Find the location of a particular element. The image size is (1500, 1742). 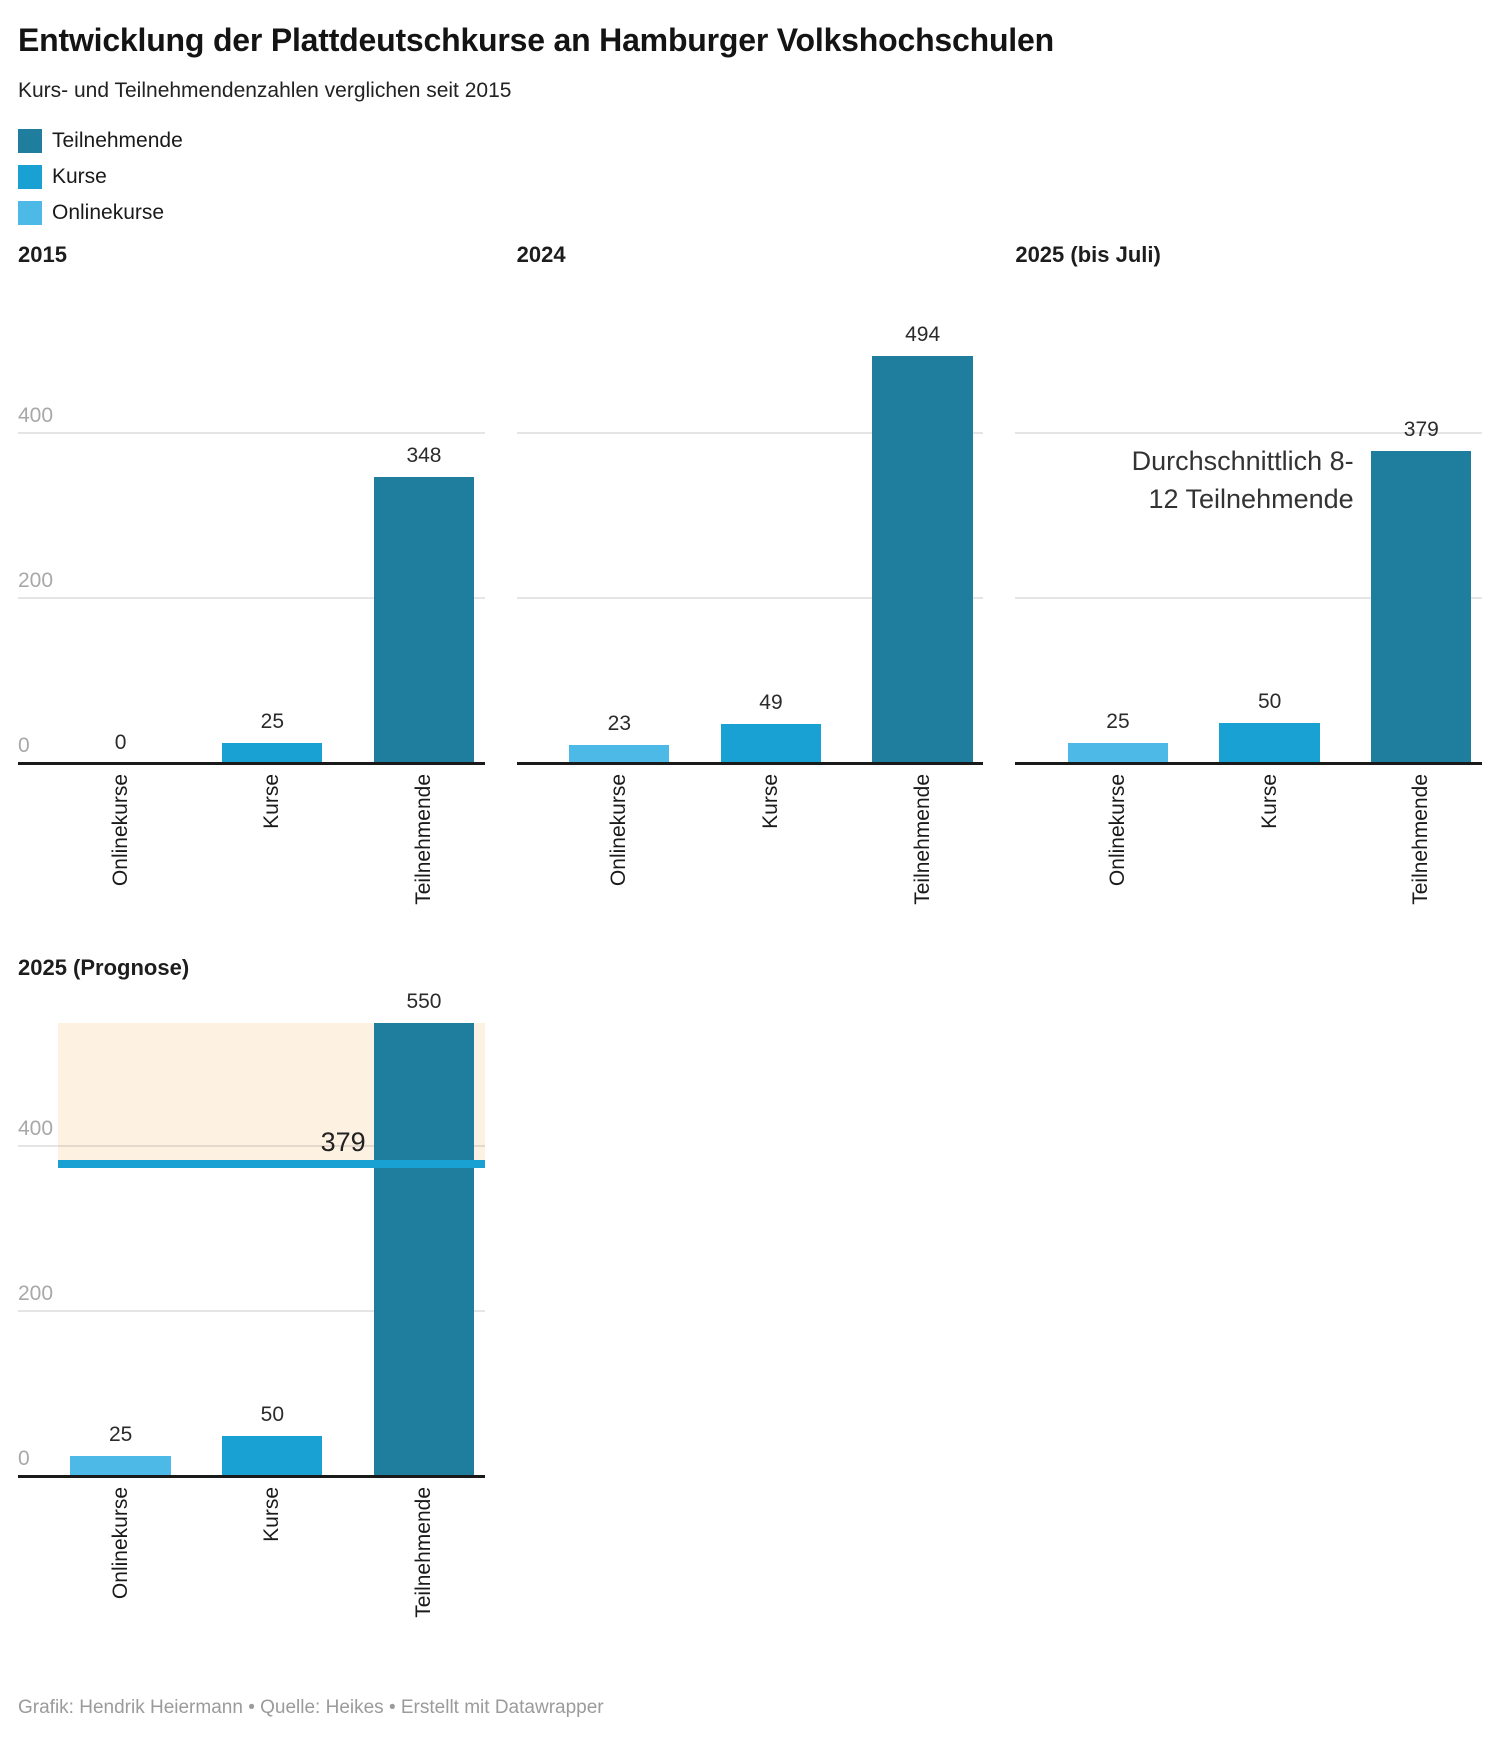

panel-title: 2025 (bis Juli) is located at coordinates (1088, 254).